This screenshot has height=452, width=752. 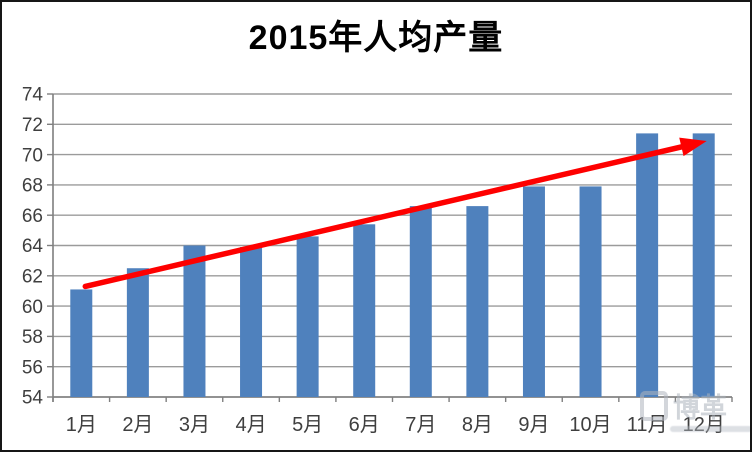 I want to click on x-axis-labels: 1月 2月 3月 4月 5月 6月 7月 8月 9月 10月 11月 12月, so click(x=395, y=425).